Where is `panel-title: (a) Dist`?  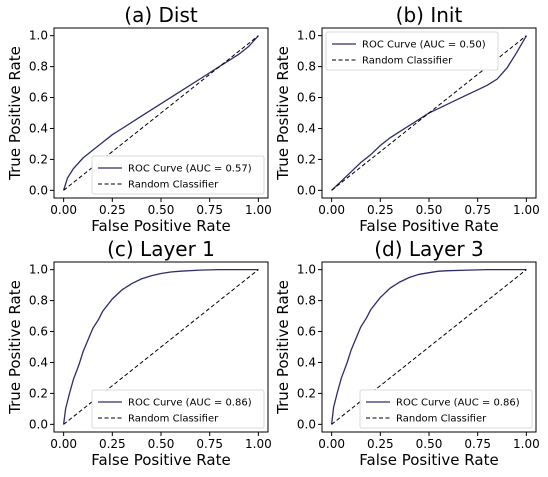 panel-title: (a) Dist is located at coordinates (161, 15).